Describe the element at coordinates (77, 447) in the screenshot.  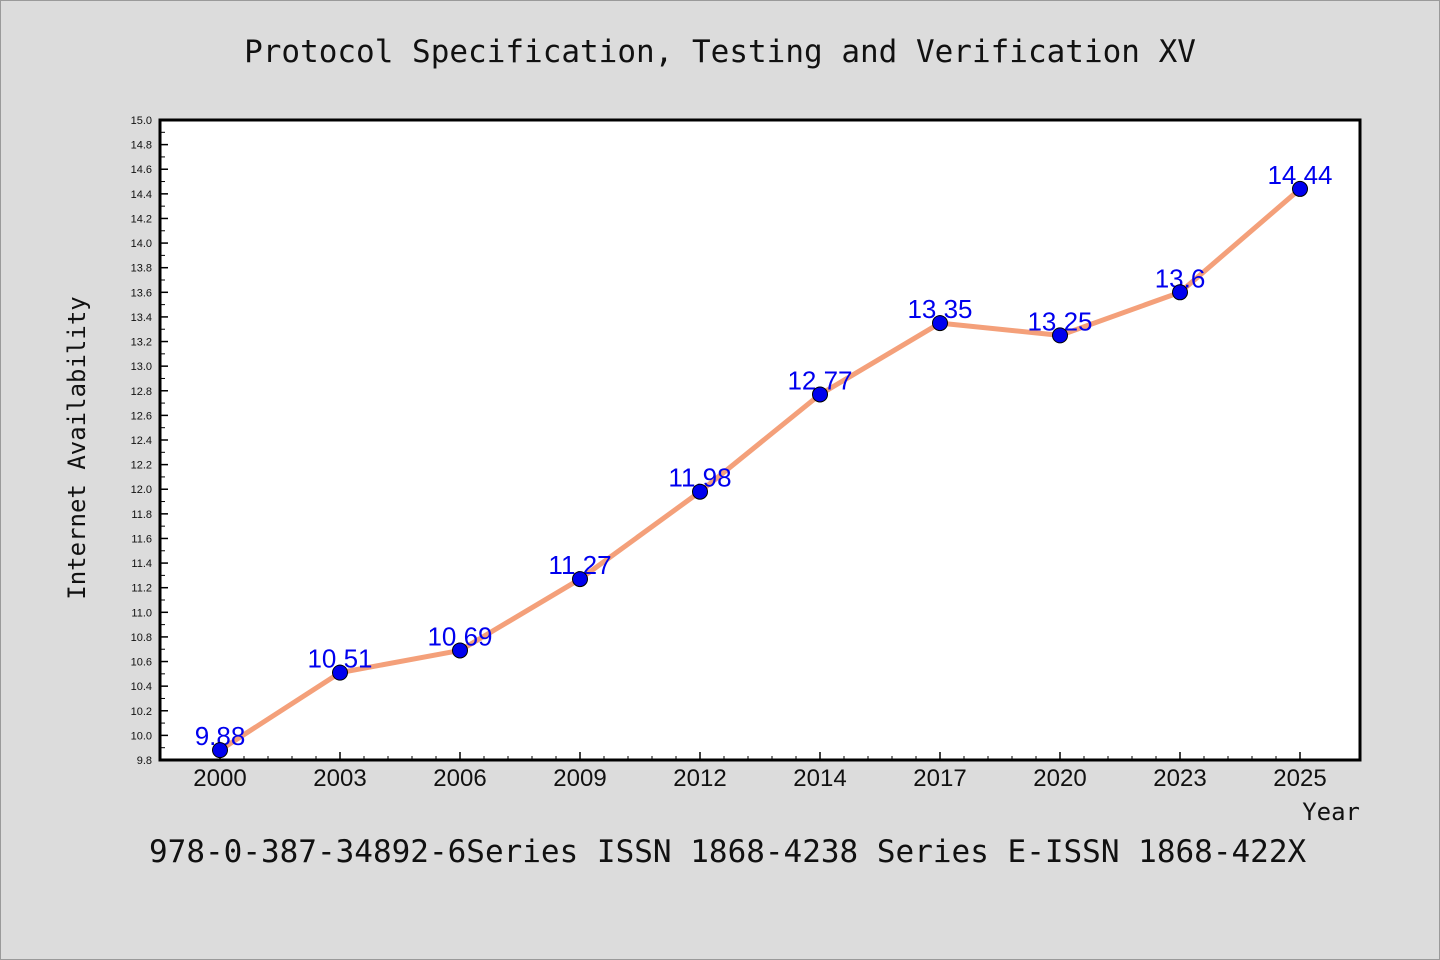
I see `y-axis-label: Internet Availability` at that location.